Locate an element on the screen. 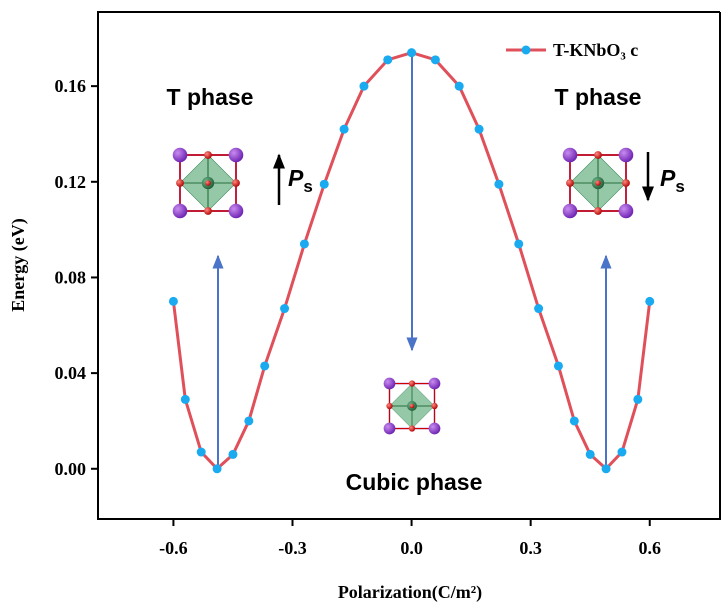  x-tick-label: -0.6 is located at coordinates (173, 548).